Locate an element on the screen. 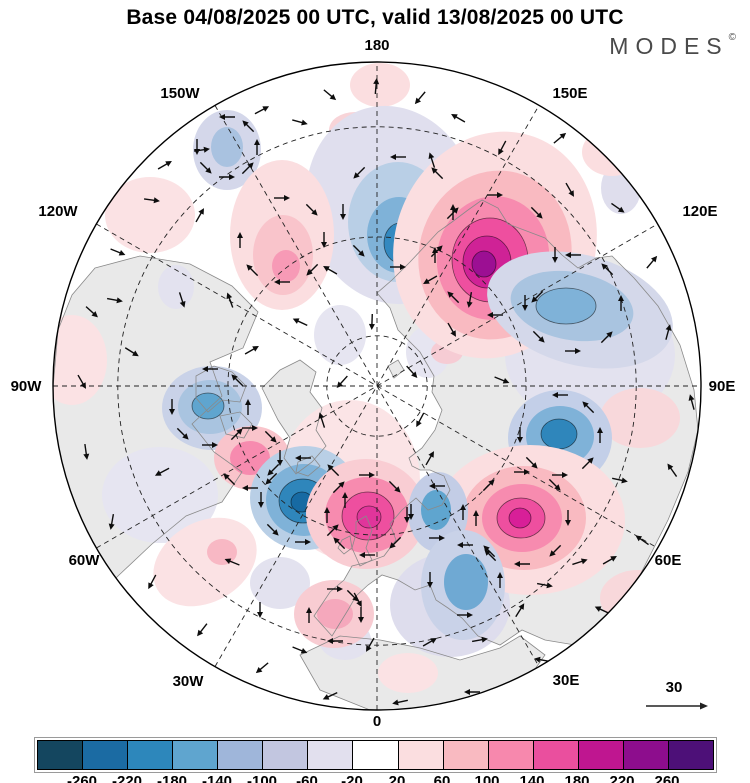 The height and width of the screenshot is (783, 750). longitude-label: 90E is located at coordinates (722, 386).